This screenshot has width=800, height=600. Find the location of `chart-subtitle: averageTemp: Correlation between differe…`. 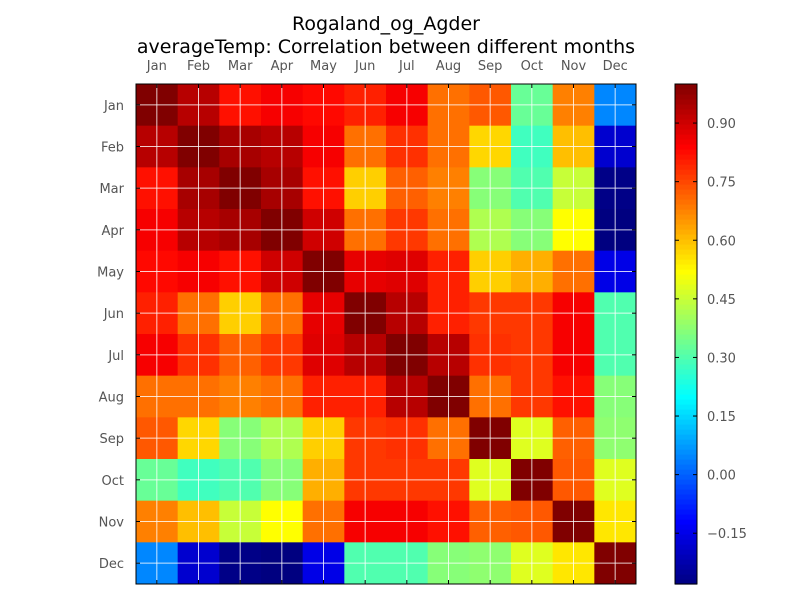

chart-subtitle: averageTemp: Correlation between differe… is located at coordinates (386, 47).